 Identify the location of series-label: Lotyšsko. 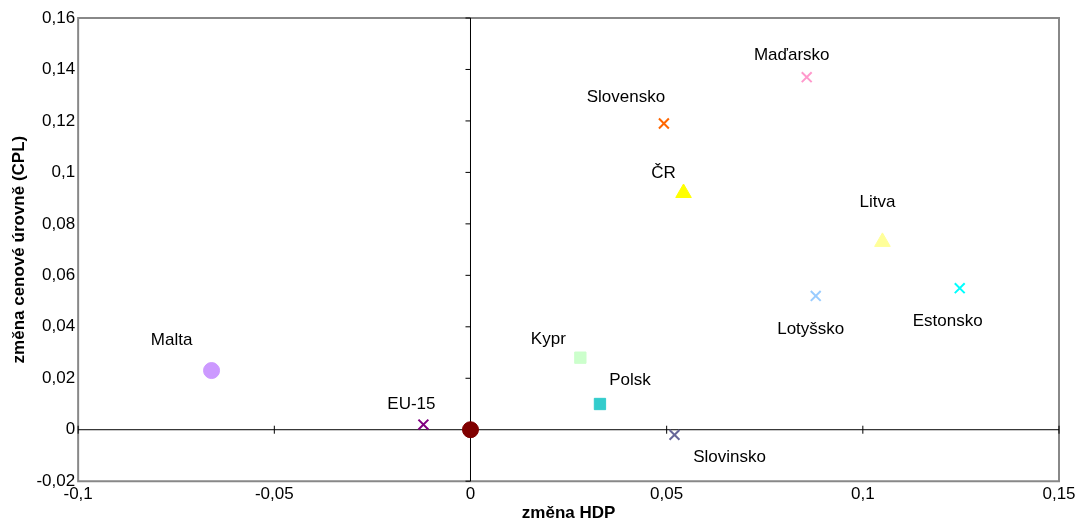
(811, 328).